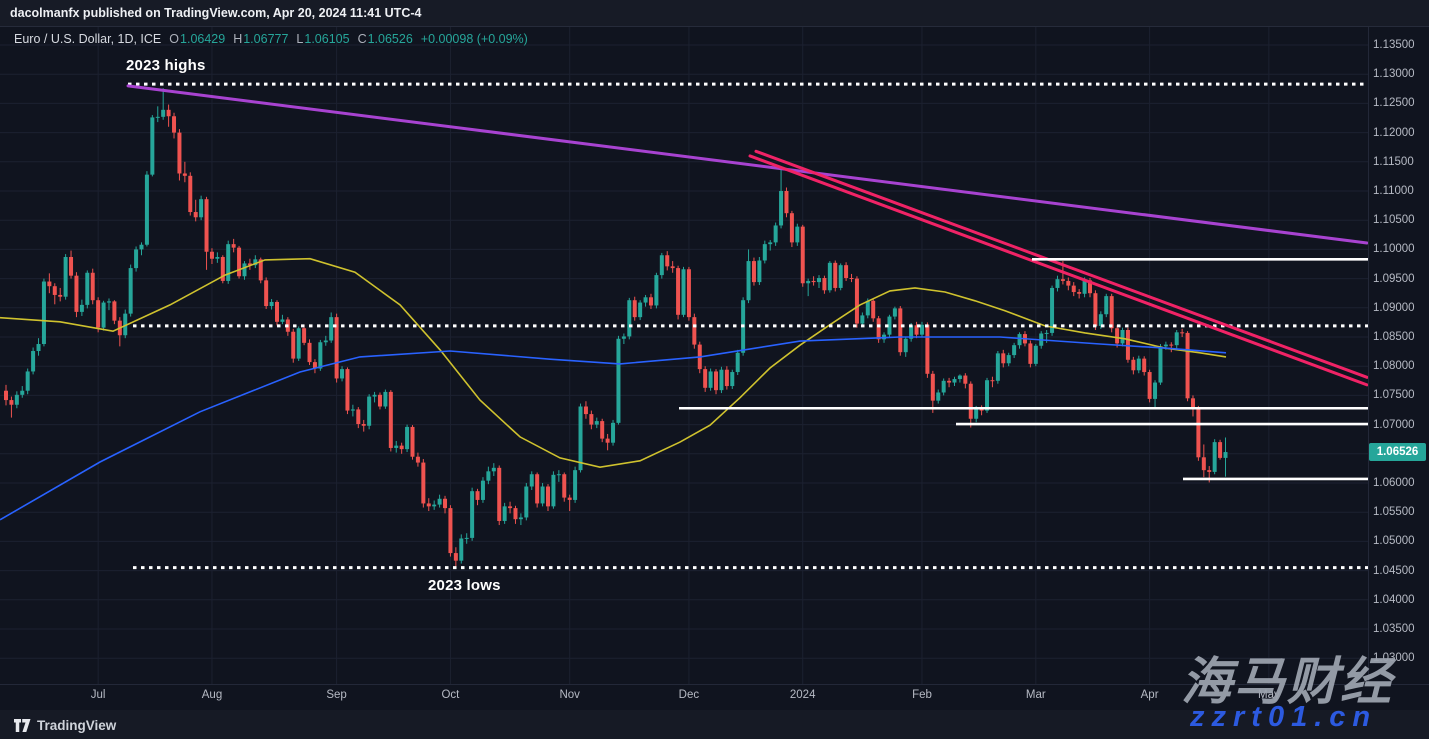 Image resolution: width=1429 pixels, height=739 pixels. Describe the element at coordinates (166, 65) in the screenshot. I see `annotation-2023-highs: 2023 highs` at that location.